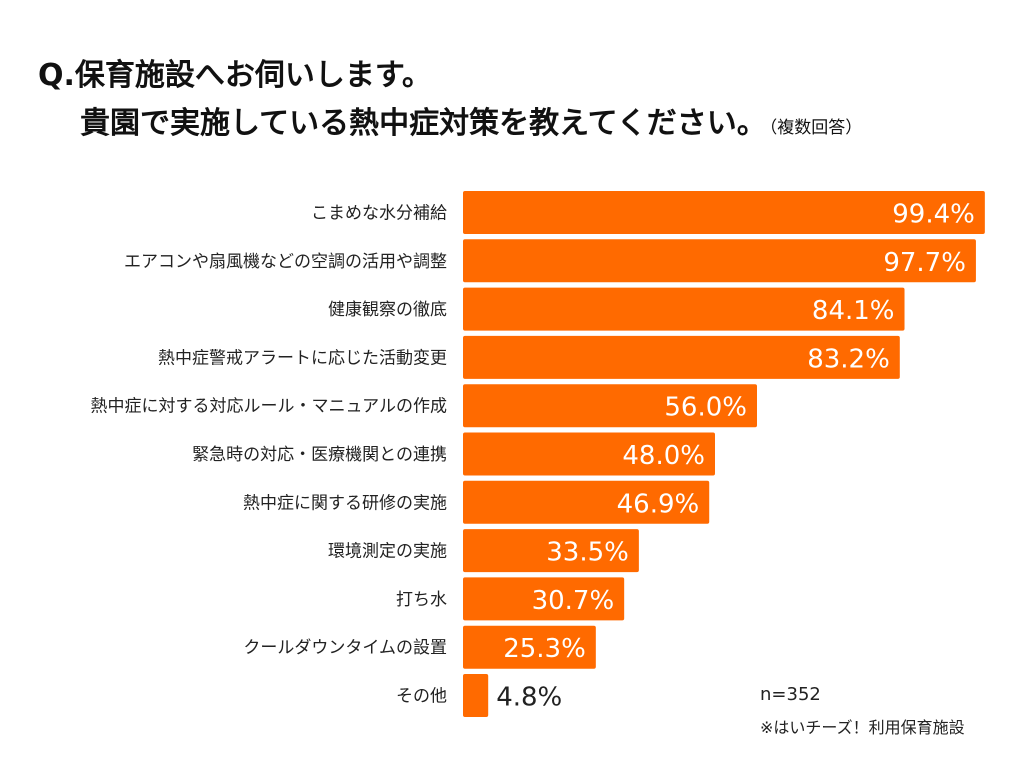  I want to click on category-label-3: 健康観察の徹底, so click(387, 310).